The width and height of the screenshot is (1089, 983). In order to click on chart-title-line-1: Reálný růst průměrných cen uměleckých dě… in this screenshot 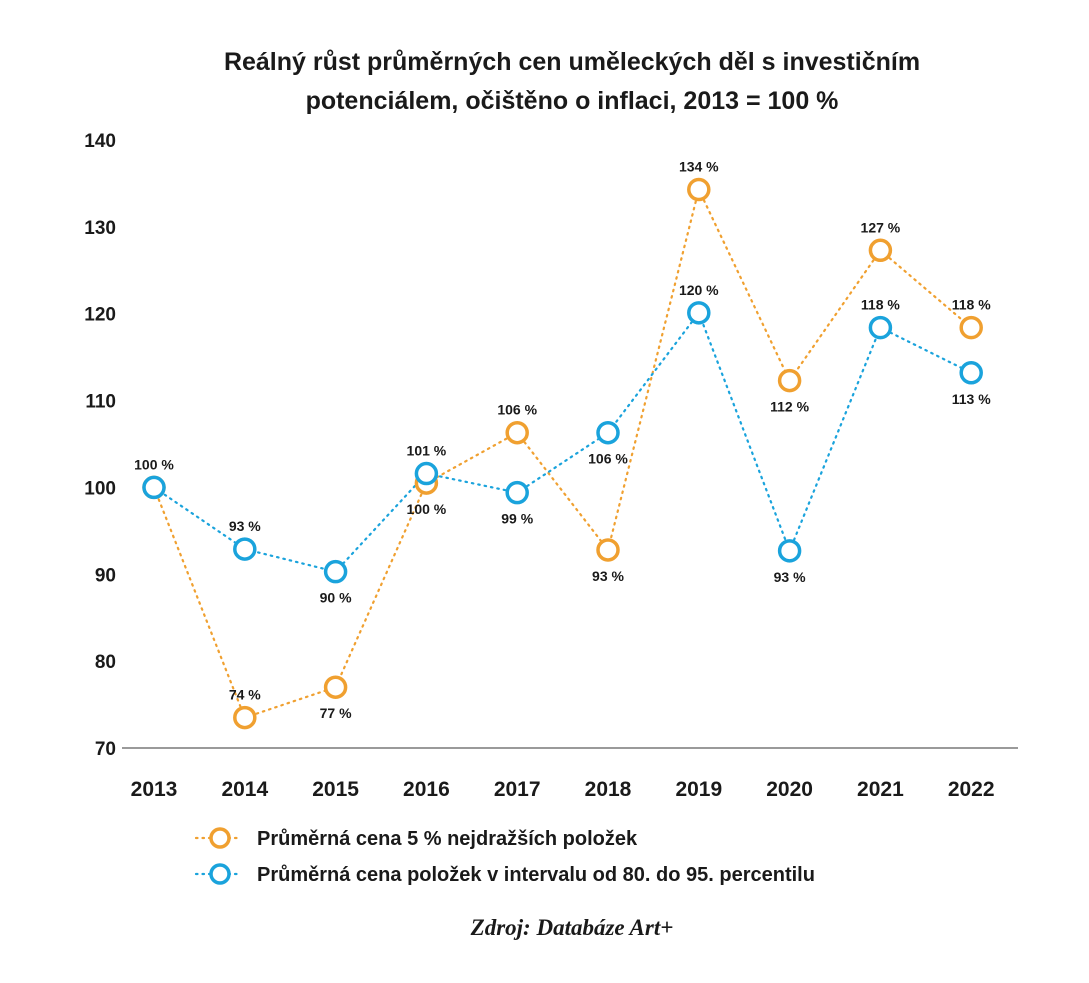, I will do `click(572, 62)`.